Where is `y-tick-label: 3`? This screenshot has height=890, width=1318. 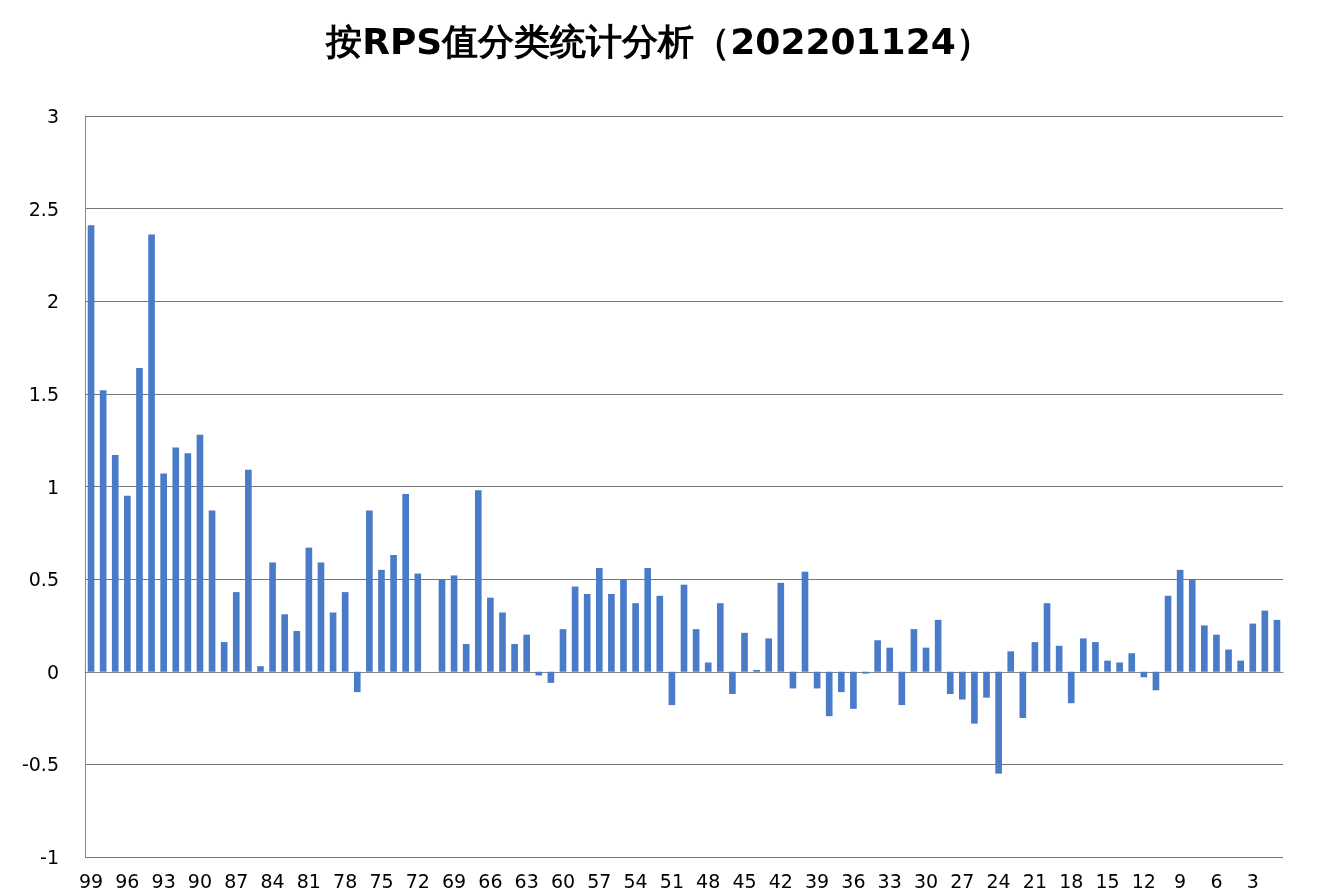 y-tick-label: 3 is located at coordinates (52, 116).